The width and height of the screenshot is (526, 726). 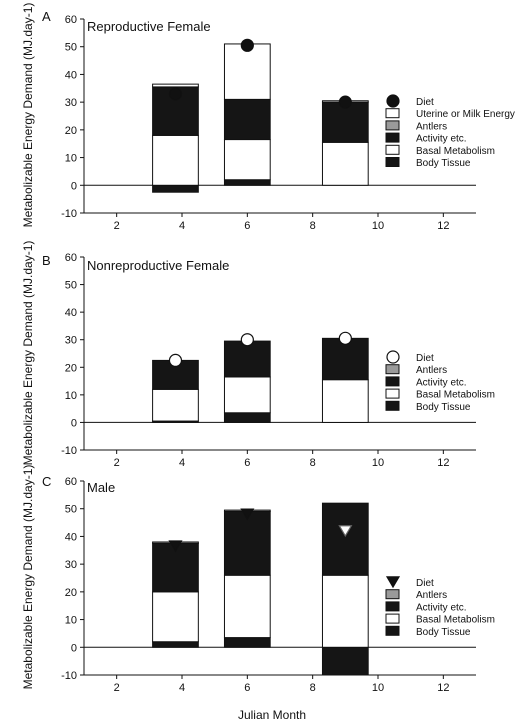 What do you see at coordinates (158, 265) in the screenshot?
I see `panel-b-title: Nonreproductive Female` at bounding box center [158, 265].